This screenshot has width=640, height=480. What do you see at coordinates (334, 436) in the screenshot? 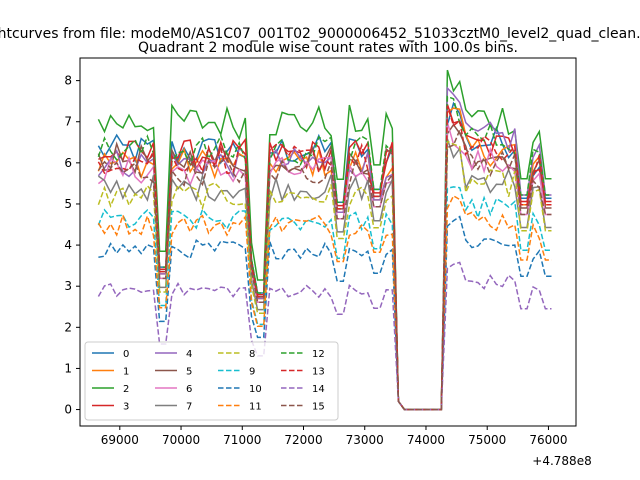
I see `x-axis: 69000 70000 71000 72000 73000 74000 75000 76000` at bounding box center [334, 436].